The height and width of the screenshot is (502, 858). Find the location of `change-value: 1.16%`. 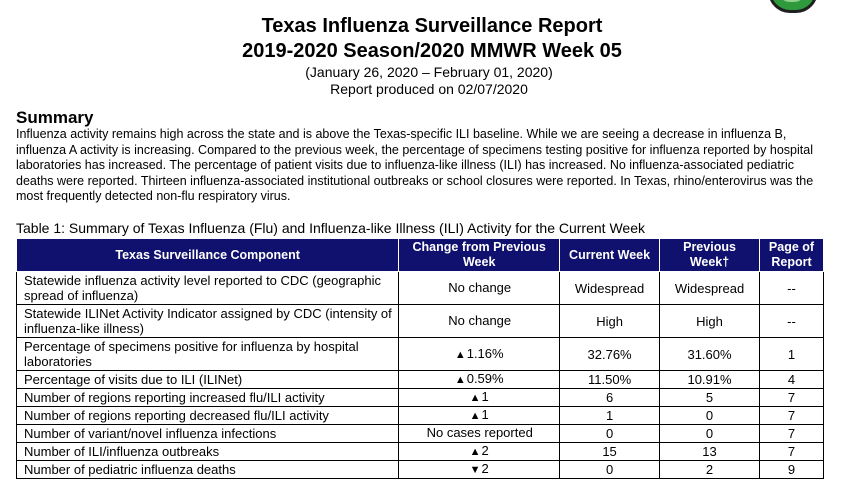

change-value: 1.16% is located at coordinates (485, 353).